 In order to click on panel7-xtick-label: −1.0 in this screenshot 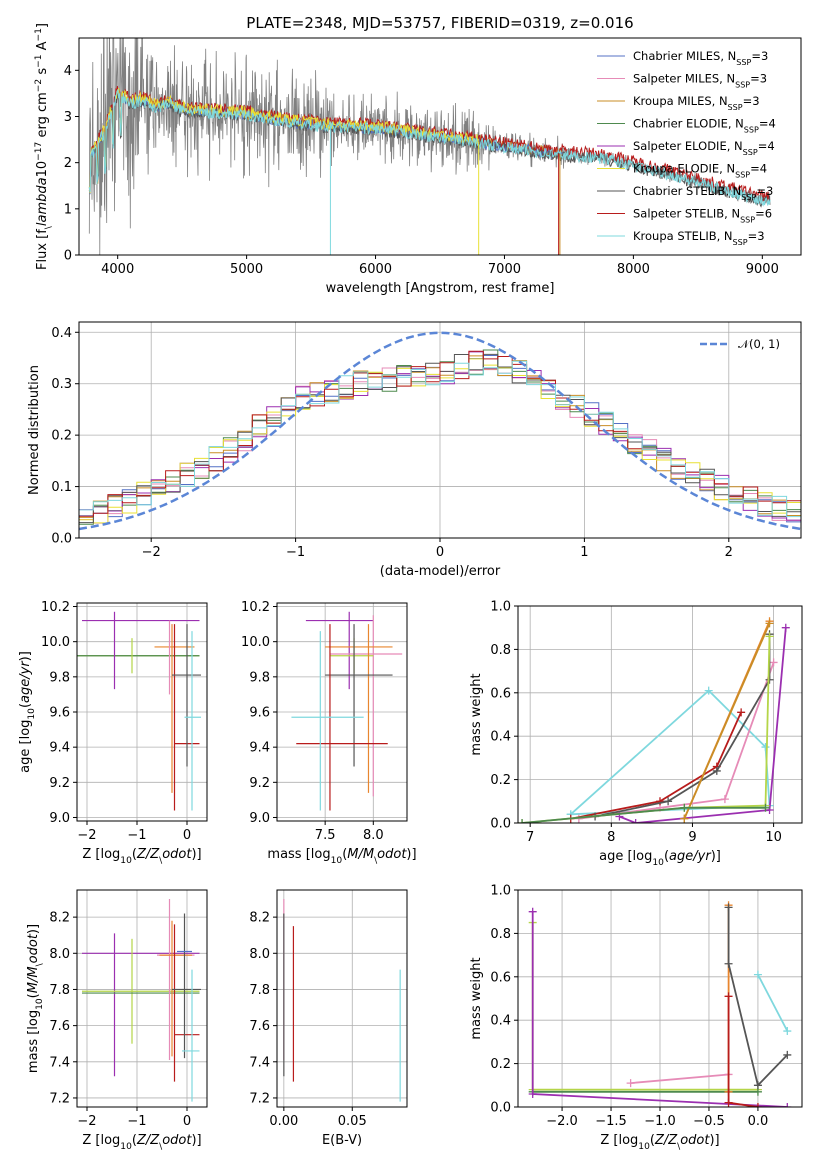, I will do `click(660, 1121)`.